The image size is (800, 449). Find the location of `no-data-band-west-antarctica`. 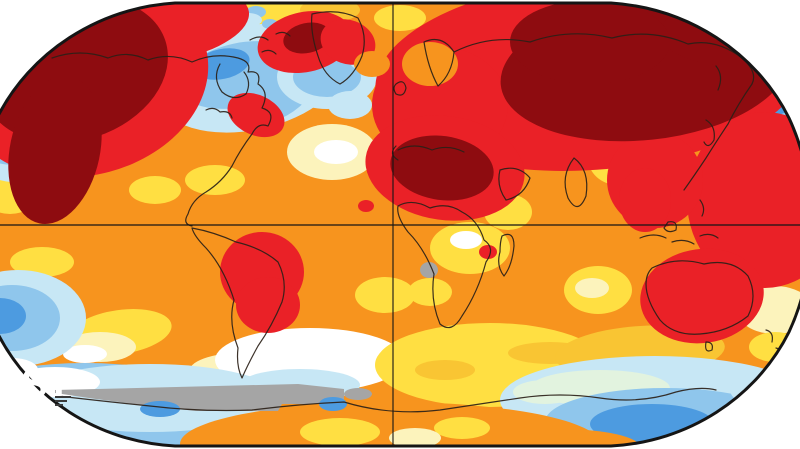

no-data-band-west-antarctica is located at coordinates (199, 397).